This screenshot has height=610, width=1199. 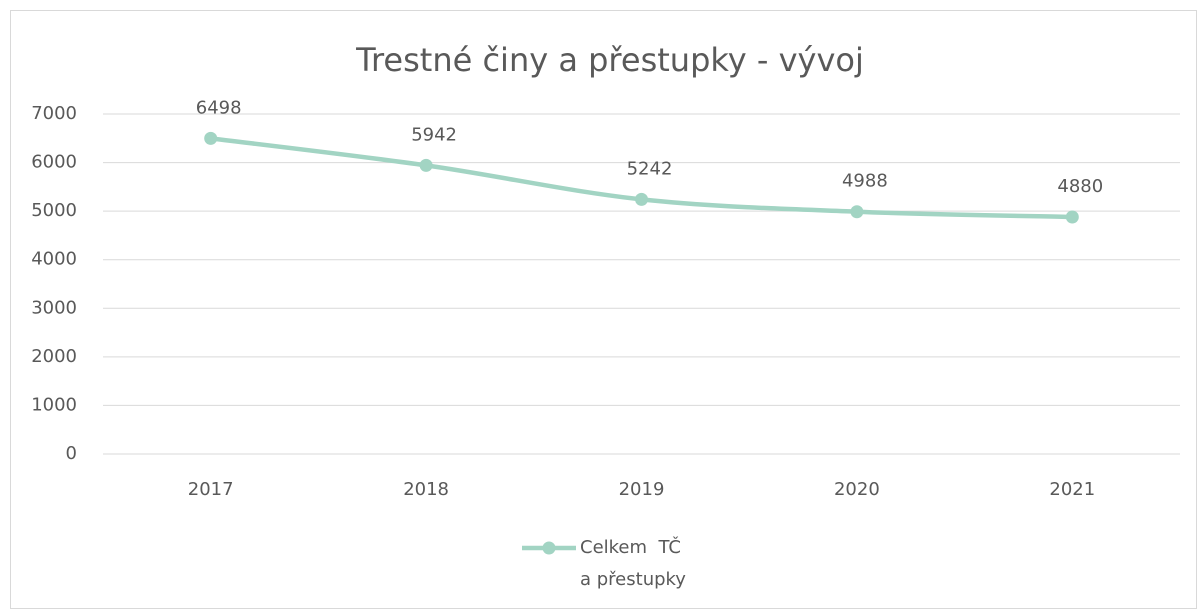 I want to click on data-label: 6498, so click(x=219, y=107).